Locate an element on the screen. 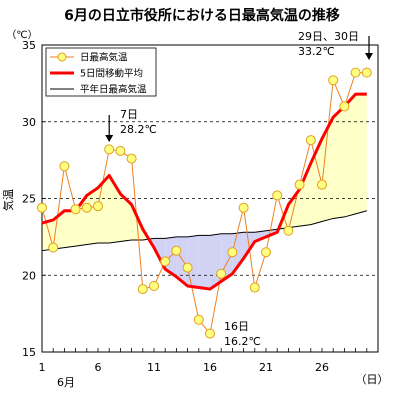 The width and height of the screenshot is (400, 400). y-tick-label: 35 is located at coordinates (29, 45).